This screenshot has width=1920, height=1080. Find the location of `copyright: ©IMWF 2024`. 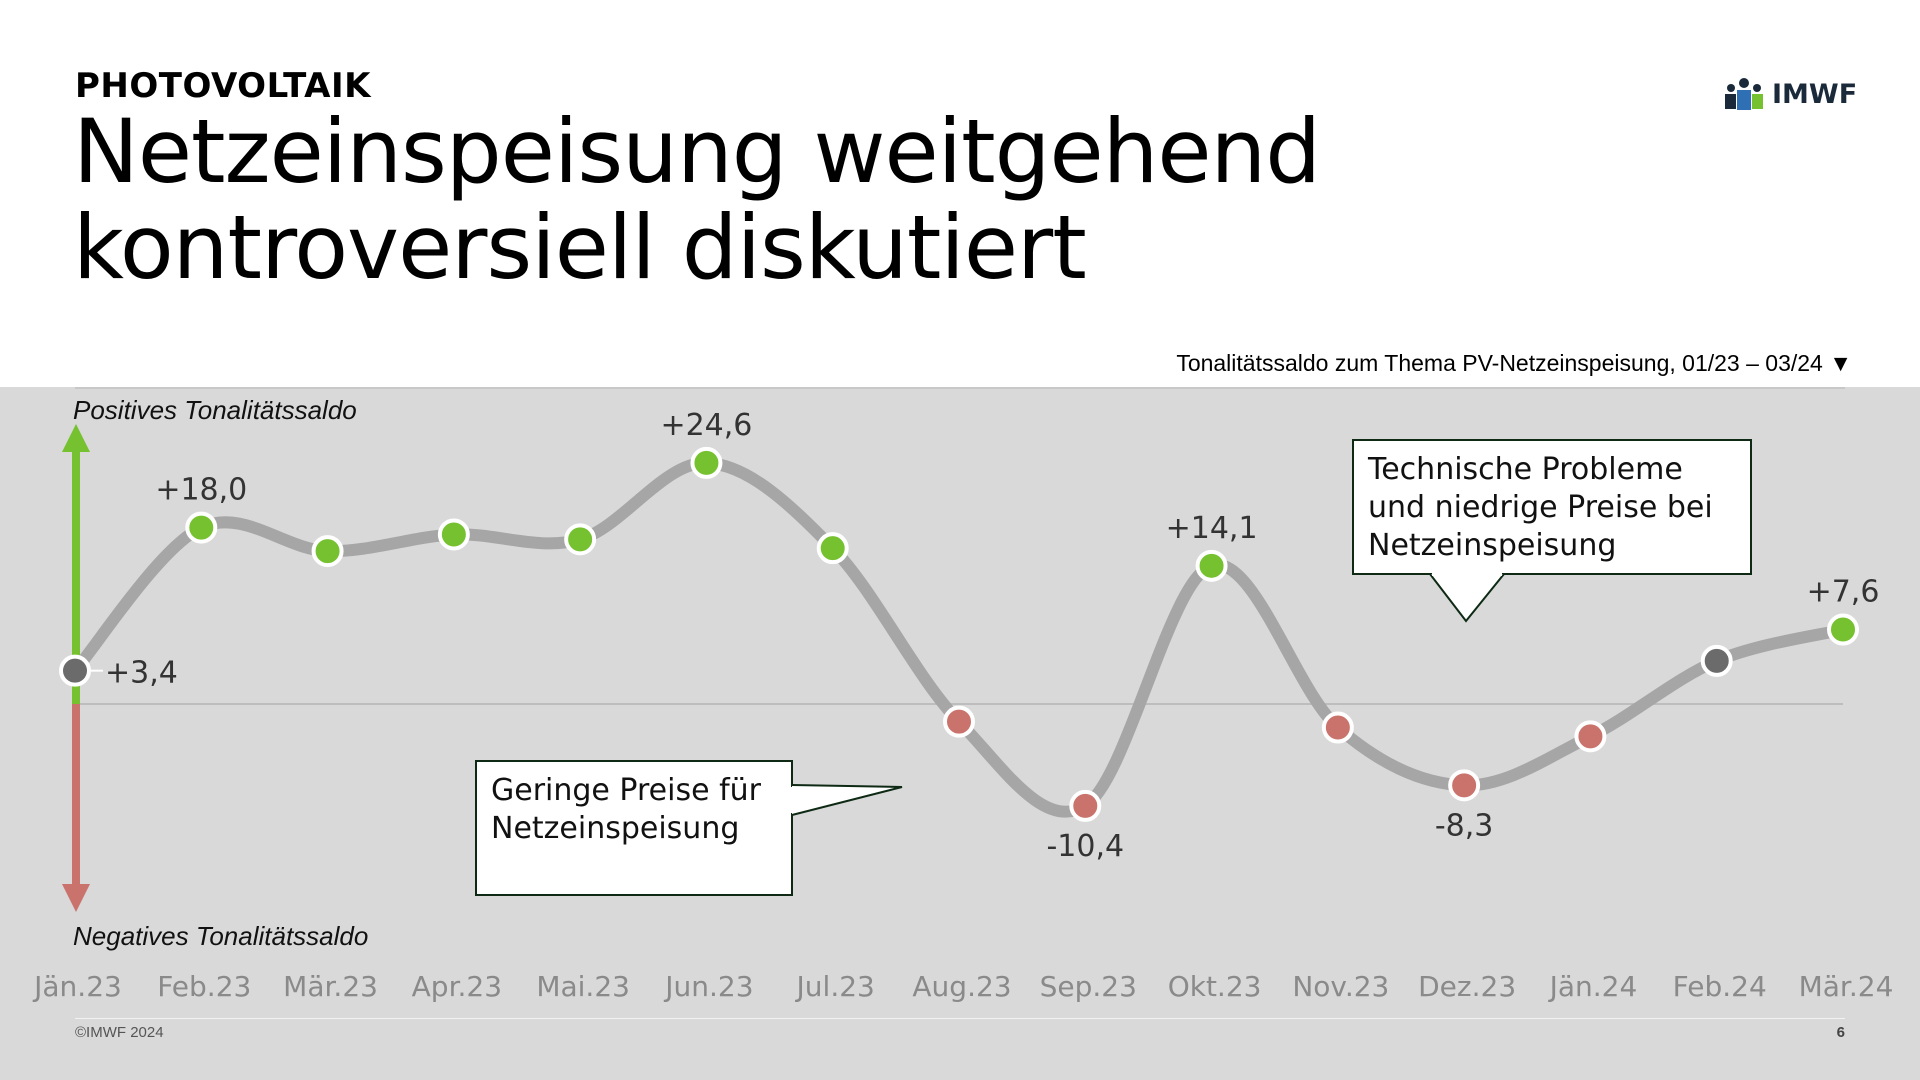

copyright: ©IMWF 2024 is located at coordinates (119, 1032).